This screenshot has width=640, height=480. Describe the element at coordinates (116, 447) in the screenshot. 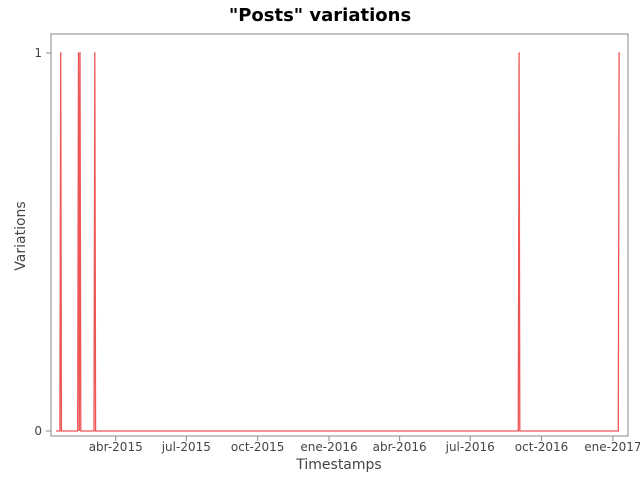

I see `x-tick-label: abr-2015` at that location.